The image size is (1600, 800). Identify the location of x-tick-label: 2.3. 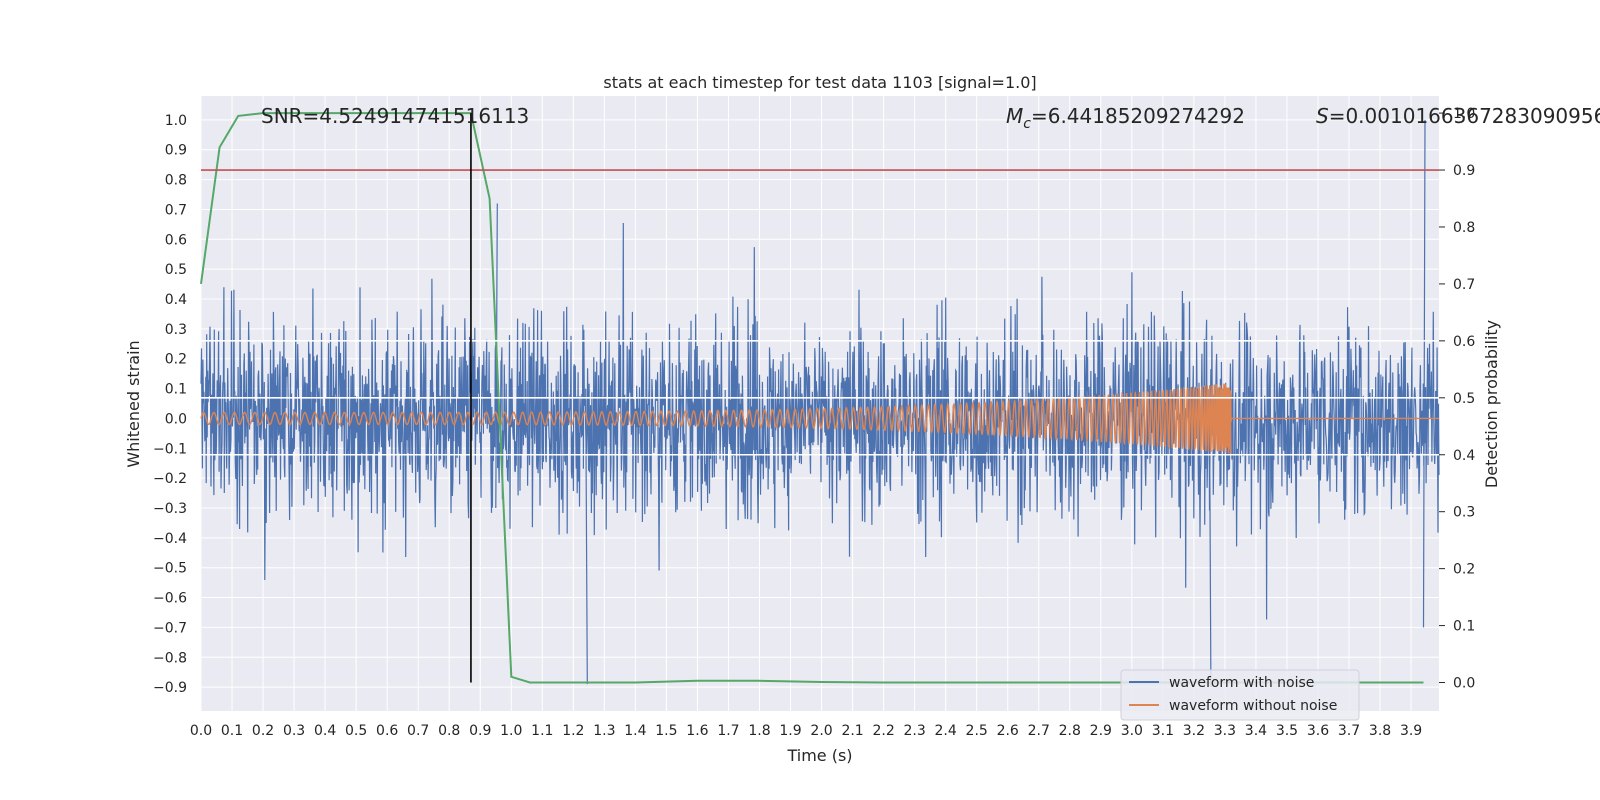
(915, 731).